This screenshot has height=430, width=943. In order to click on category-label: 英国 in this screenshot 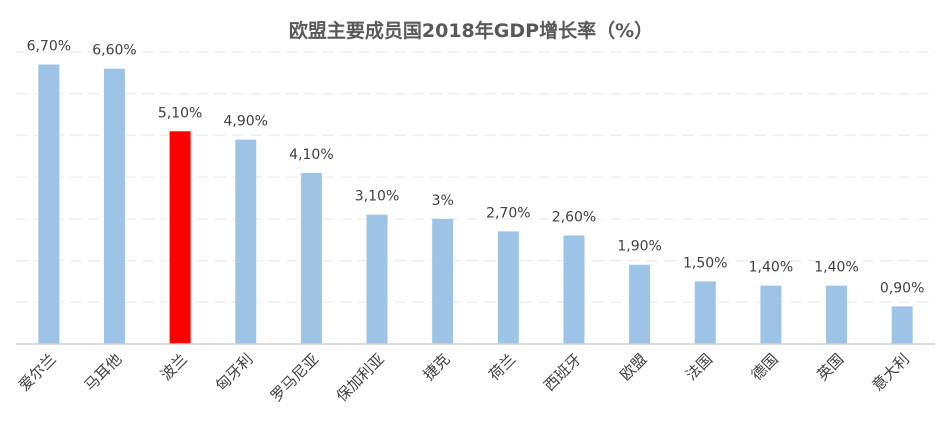, I will do `click(830, 367)`.